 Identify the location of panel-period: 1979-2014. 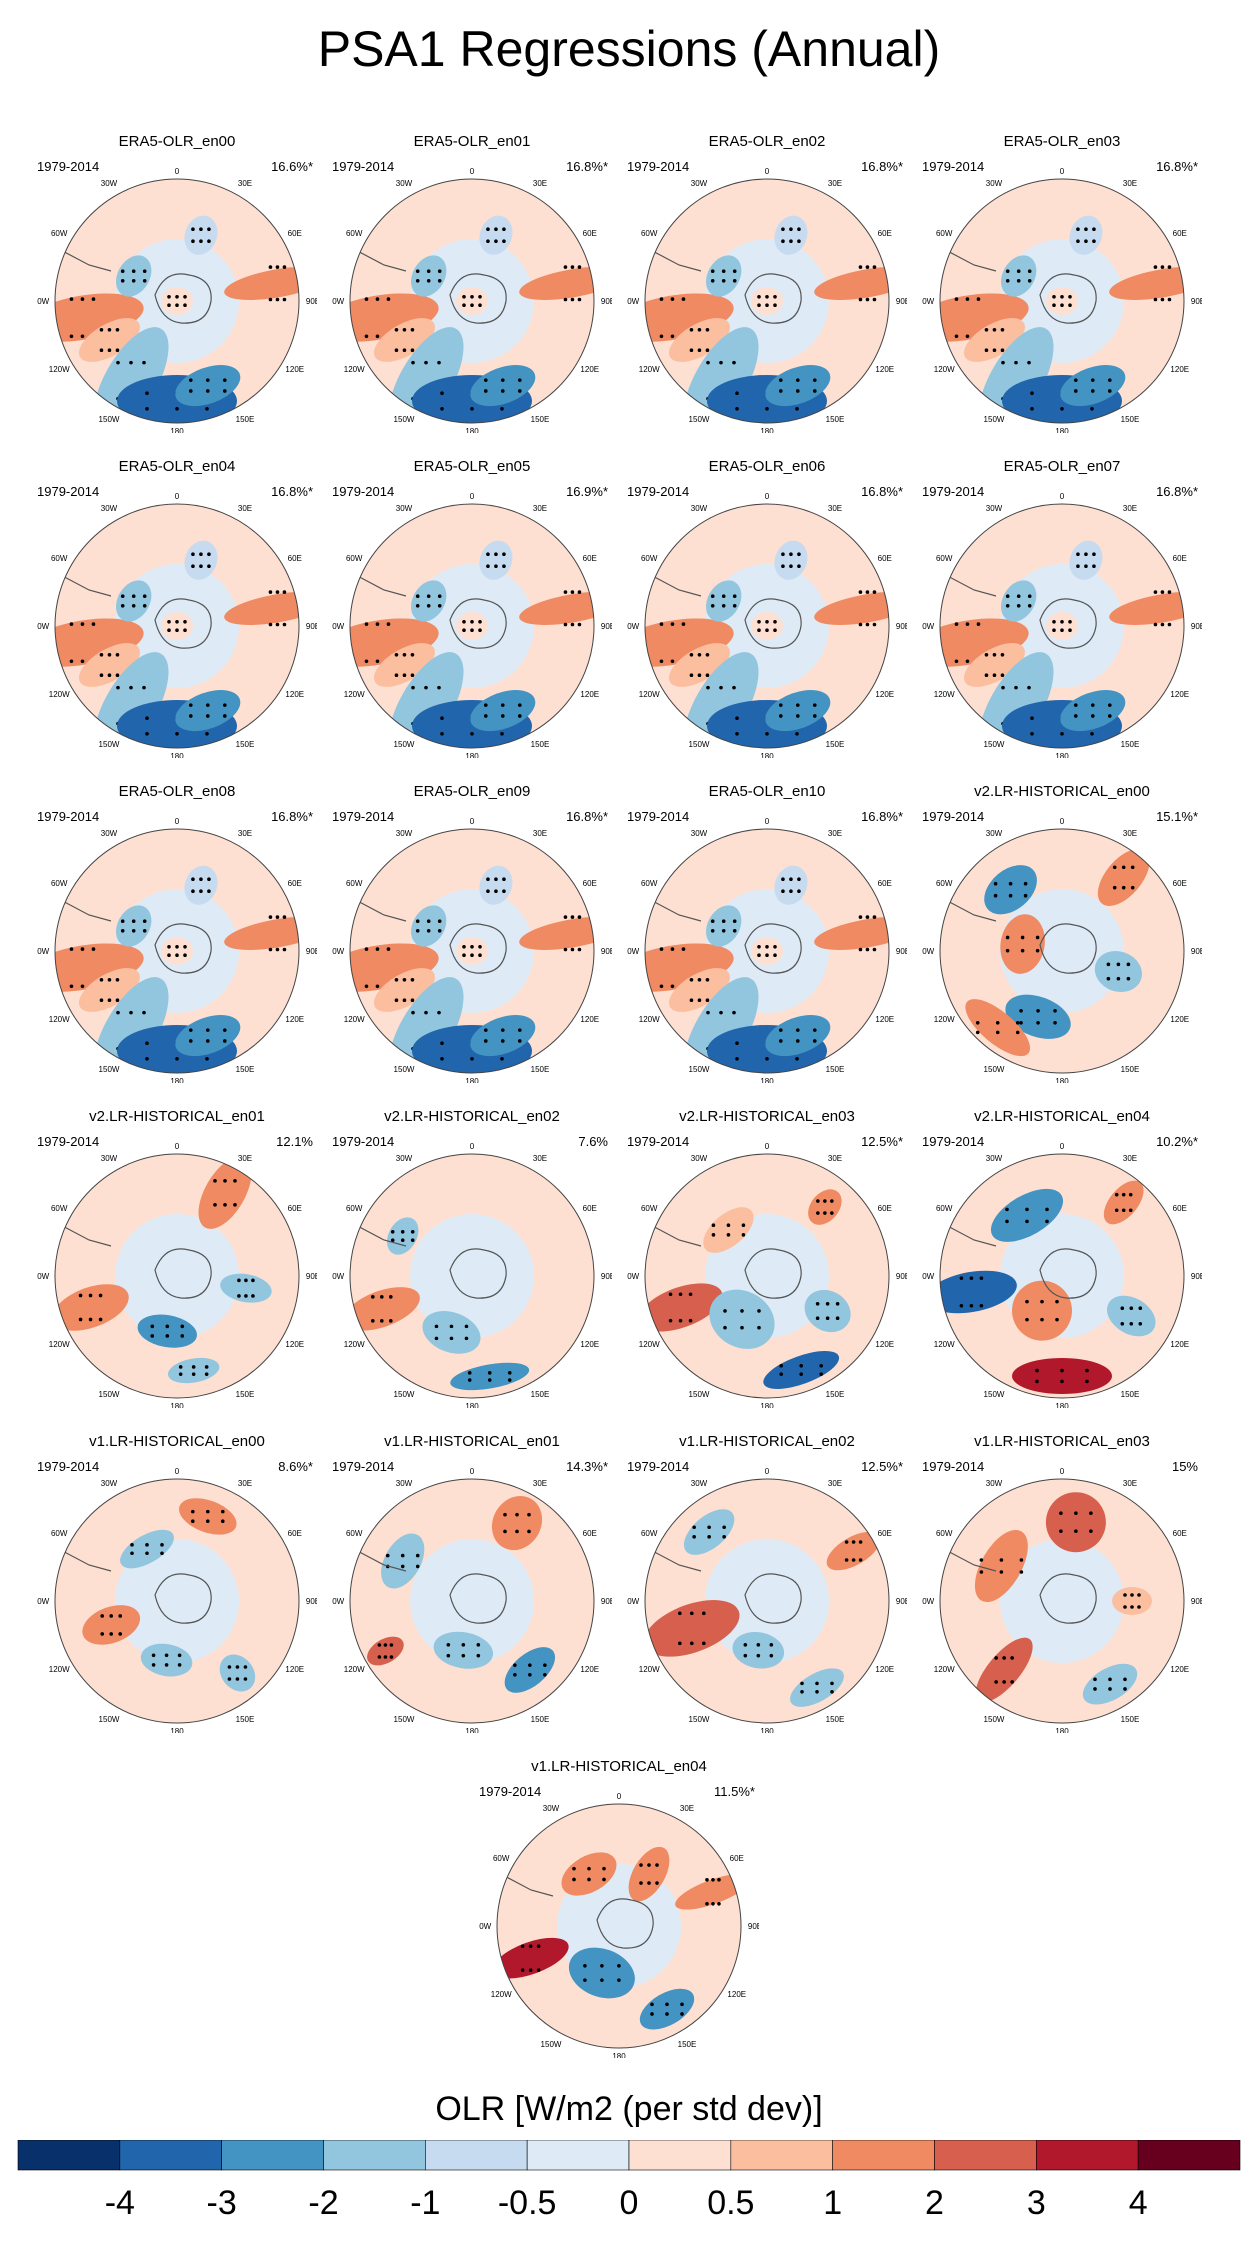
(953, 166).